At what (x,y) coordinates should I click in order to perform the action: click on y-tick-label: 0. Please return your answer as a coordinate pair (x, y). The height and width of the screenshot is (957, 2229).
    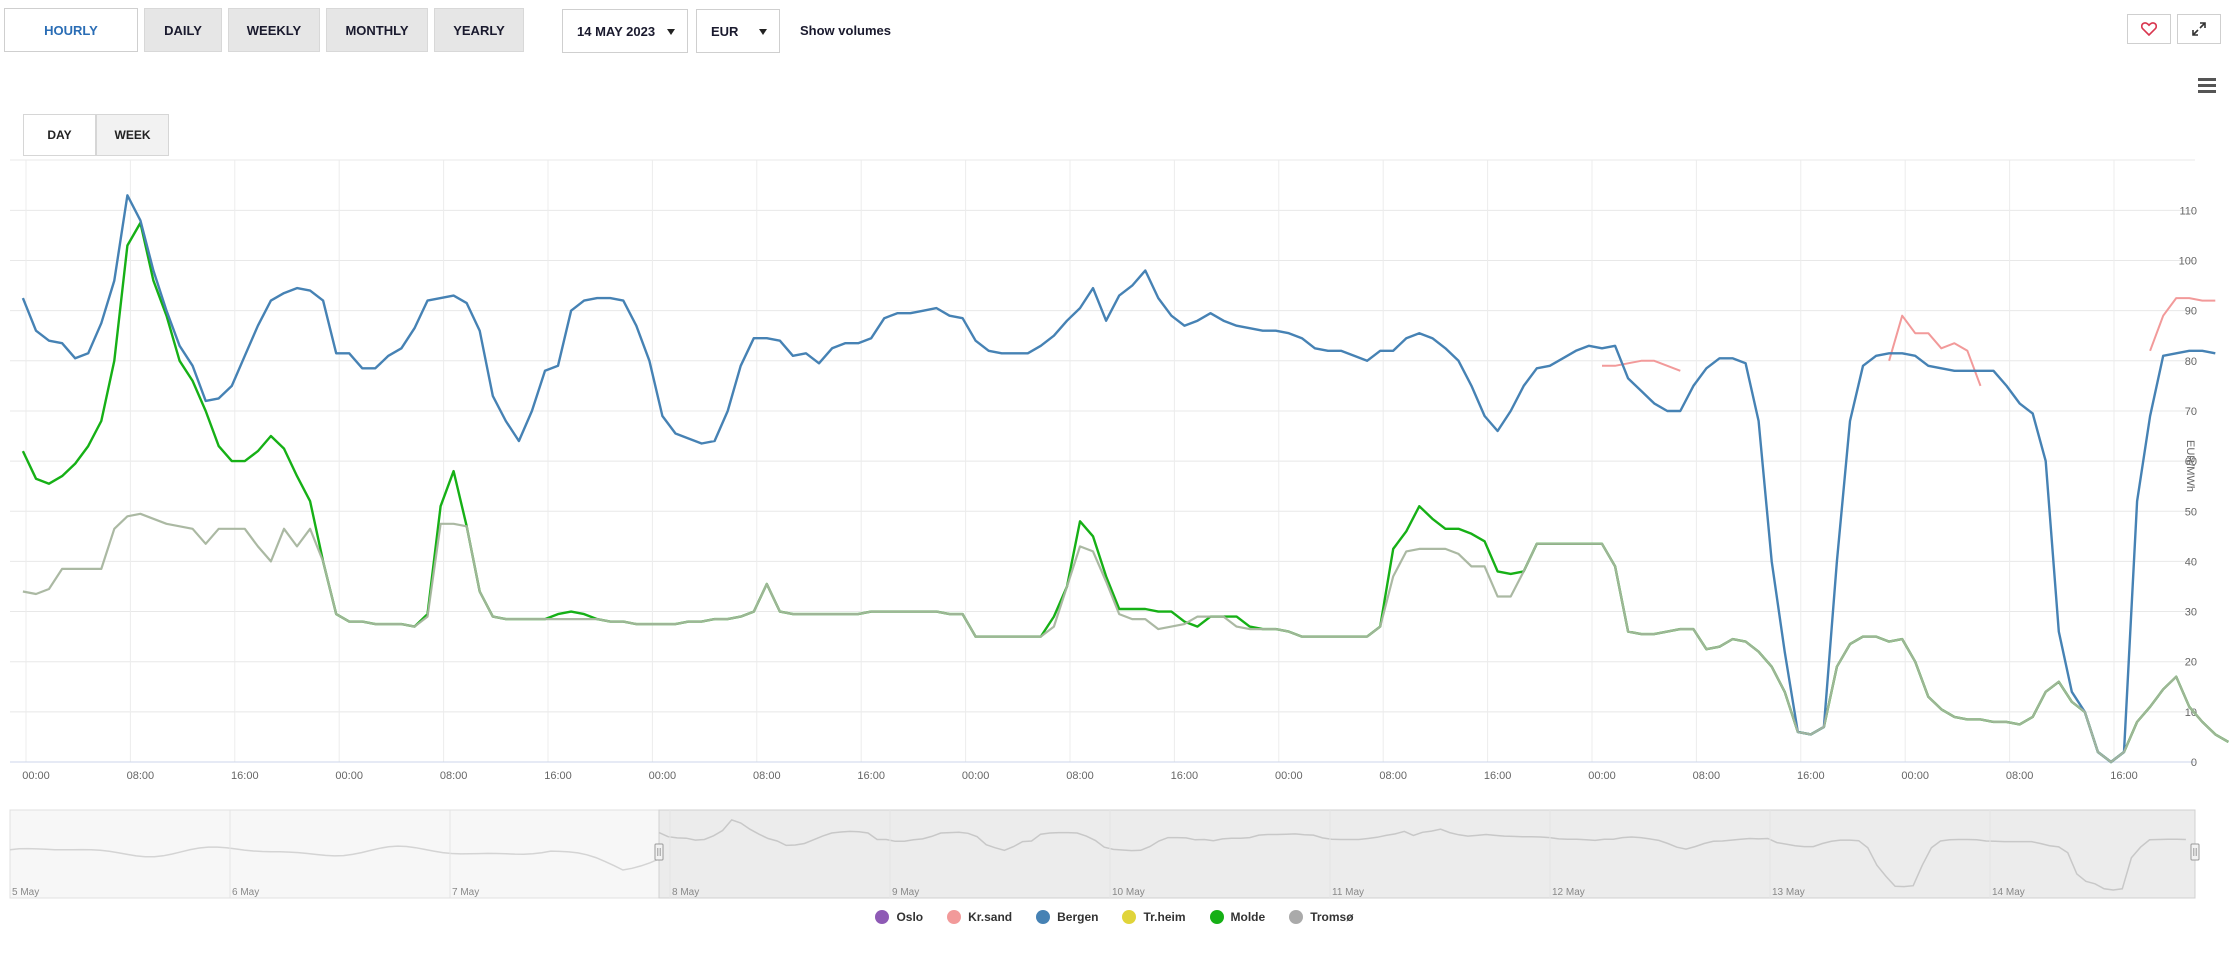
    Looking at the image, I should click on (2194, 763).